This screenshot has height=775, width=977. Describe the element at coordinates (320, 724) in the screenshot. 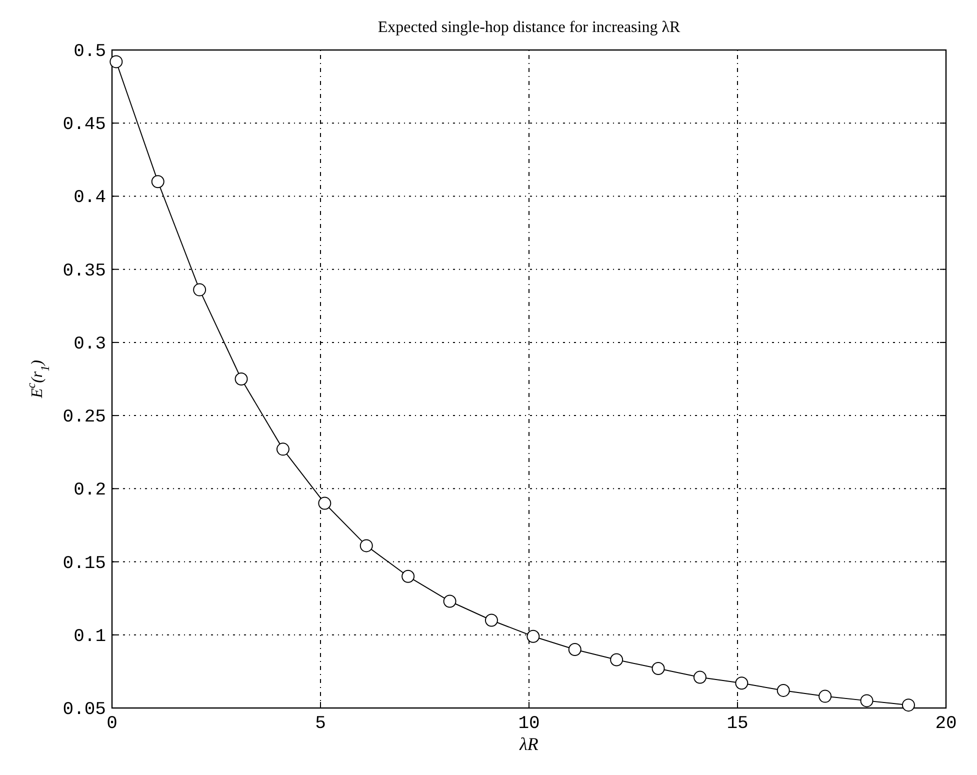

I see `x-tick-label: 5` at that location.